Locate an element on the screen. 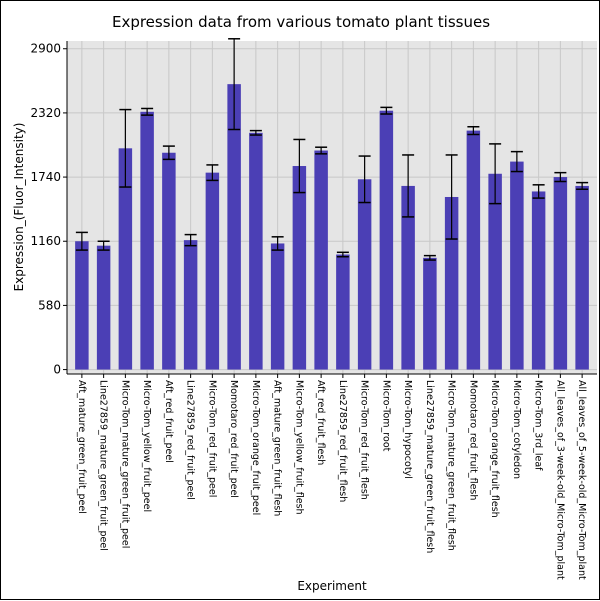  x-tick-label: Micro-Tom_red_fruit_flesh is located at coordinates (364, 440).